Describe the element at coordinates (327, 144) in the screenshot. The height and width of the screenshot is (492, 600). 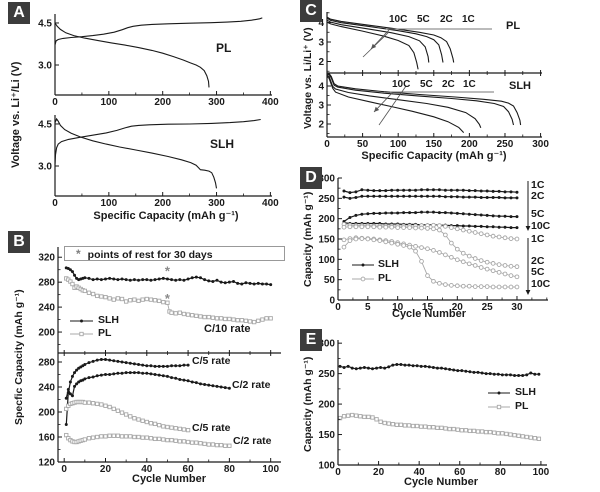
I see `tick-label: 0` at that location.